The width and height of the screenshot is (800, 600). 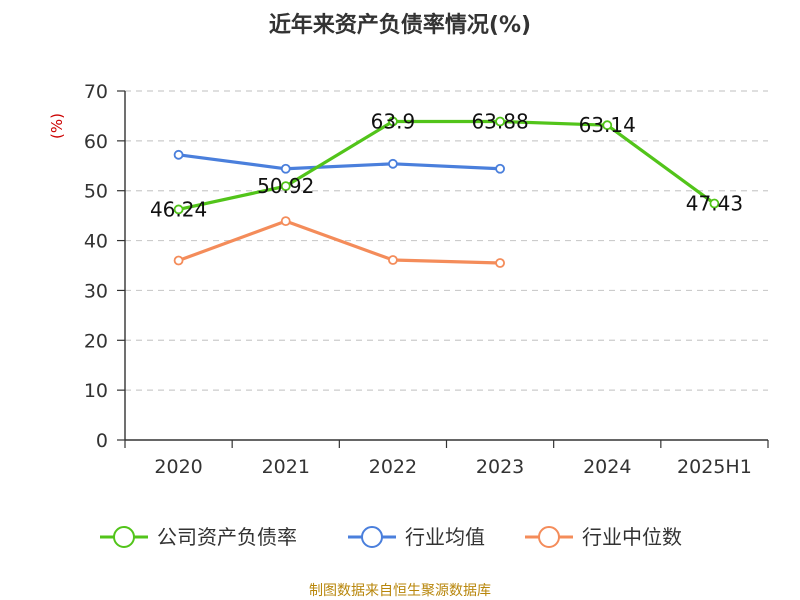 I want to click on x-tick-label: 2025H1, so click(x=714, y=467).